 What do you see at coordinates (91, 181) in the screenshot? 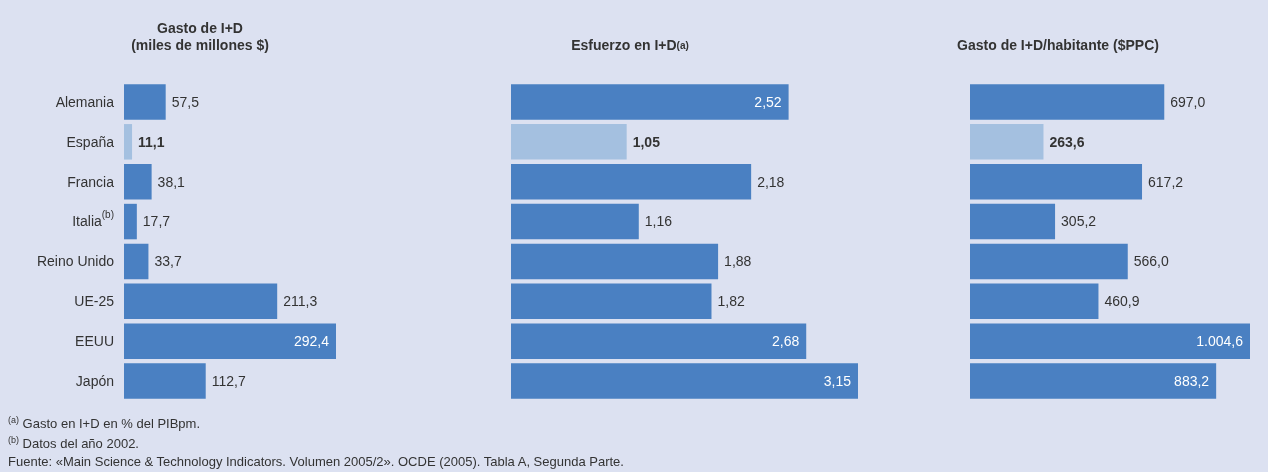
I see `y-tick-label: Francia` at bounding box center [91, 181].